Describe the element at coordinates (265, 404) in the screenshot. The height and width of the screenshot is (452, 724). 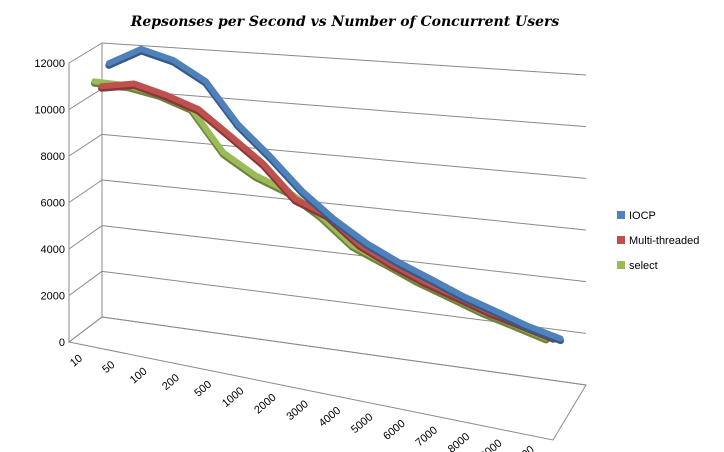
I see `x-tick-label: 2000` at that location.